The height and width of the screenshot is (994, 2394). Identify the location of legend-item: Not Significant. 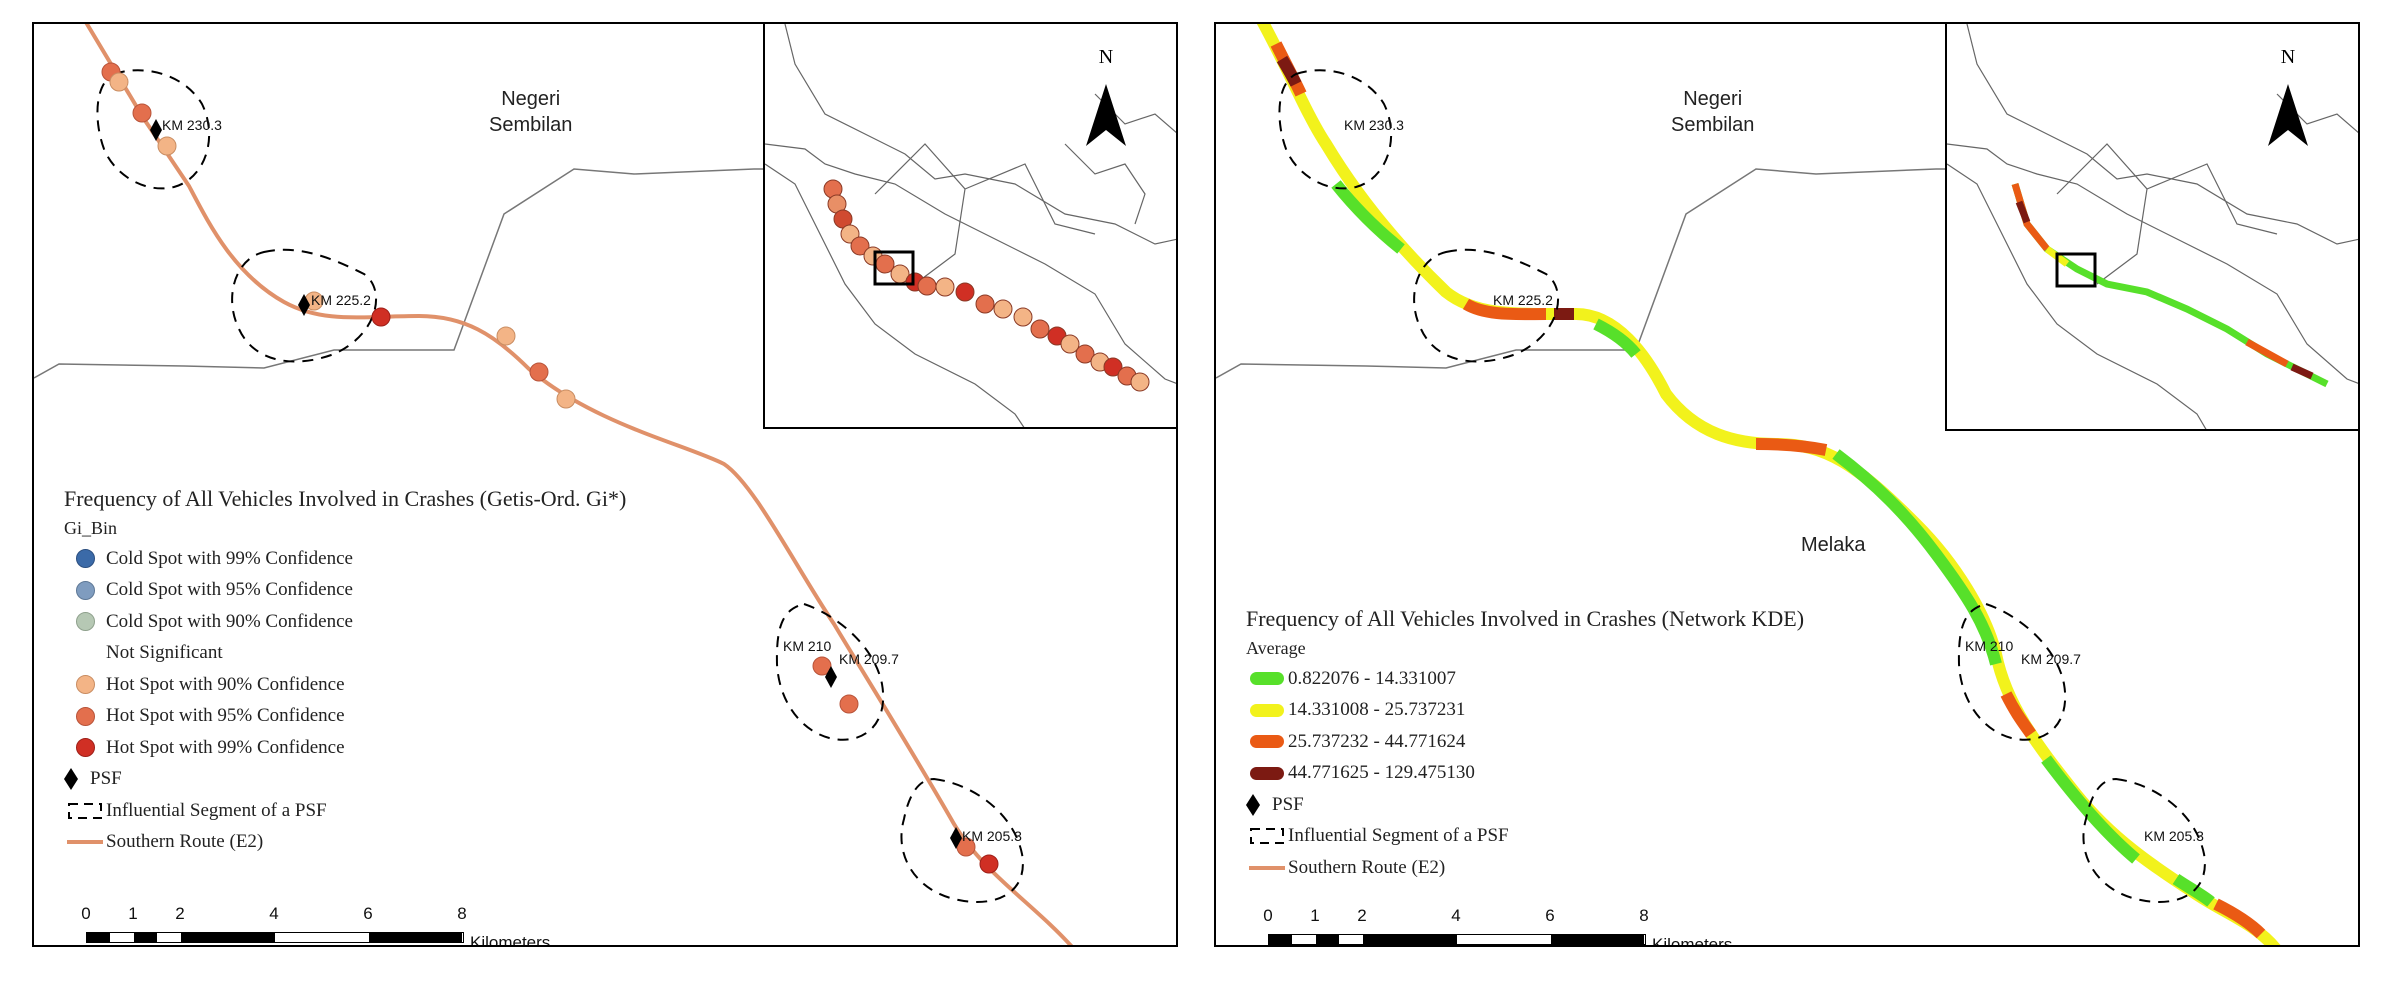
(164, 653).